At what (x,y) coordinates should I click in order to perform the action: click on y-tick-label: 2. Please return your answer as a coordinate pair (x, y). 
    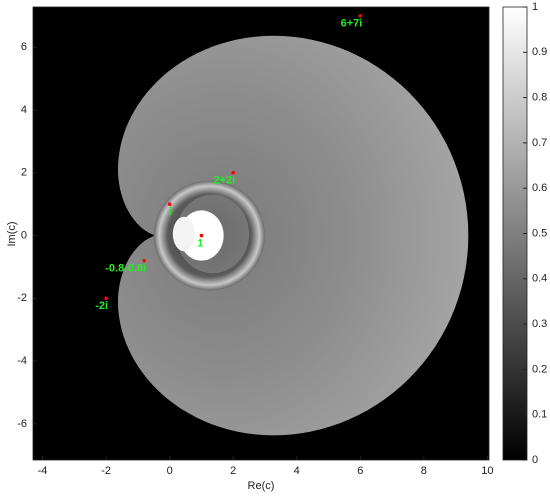
    Looking at the image, I should click on (24, 173).